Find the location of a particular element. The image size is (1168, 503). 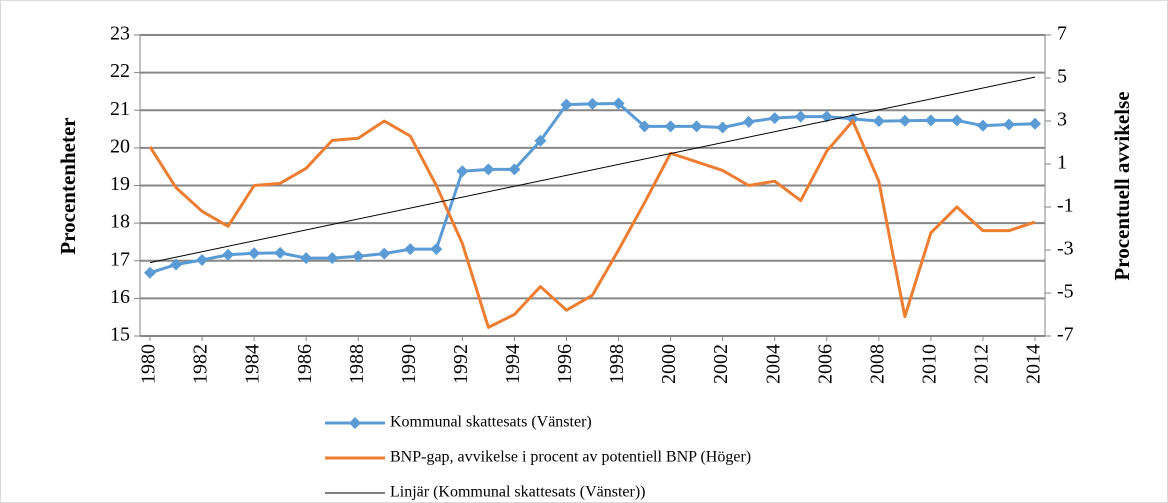

y-tick-label: 19 is located at coordinates (120, 184).